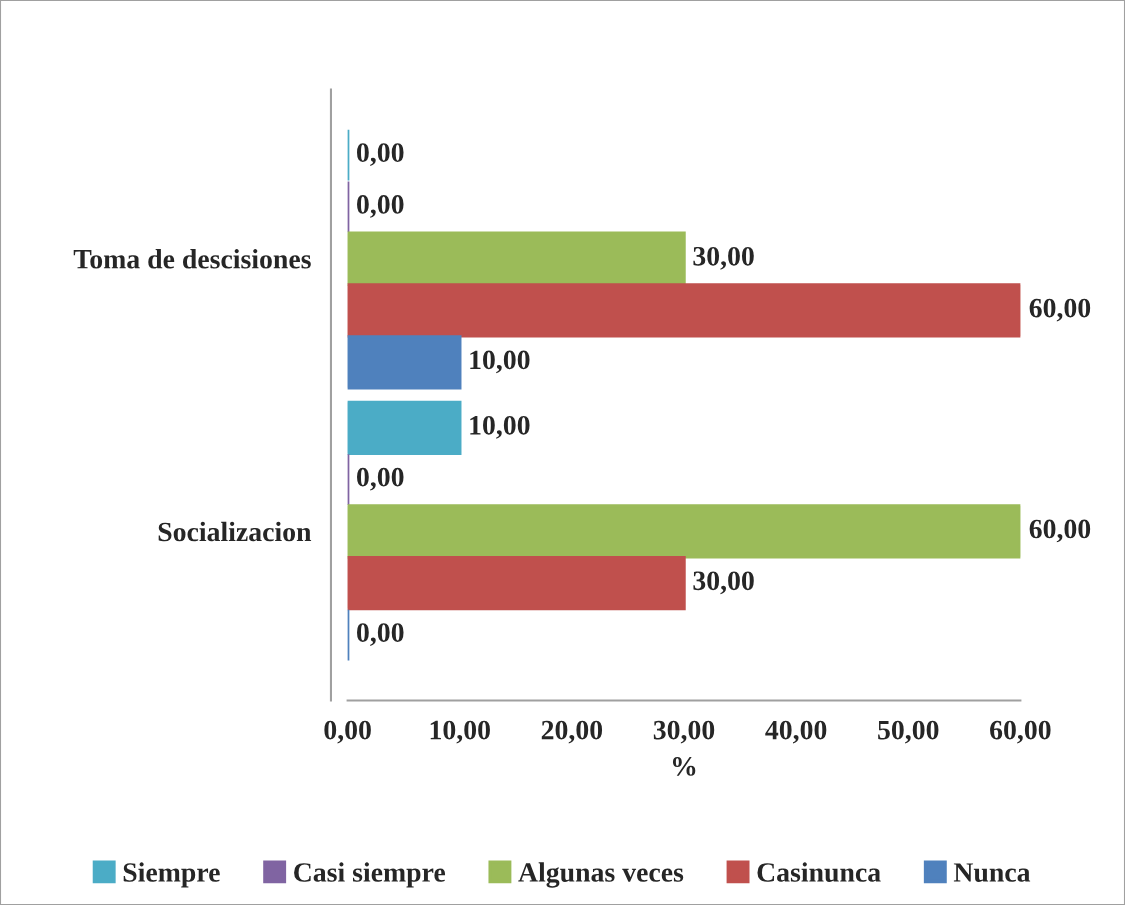 This screenshot has height=905, width=1125. Describe the element at coordinates (601, 875) in the screenshot. I see `legend-label: Algunas veces` at that location.